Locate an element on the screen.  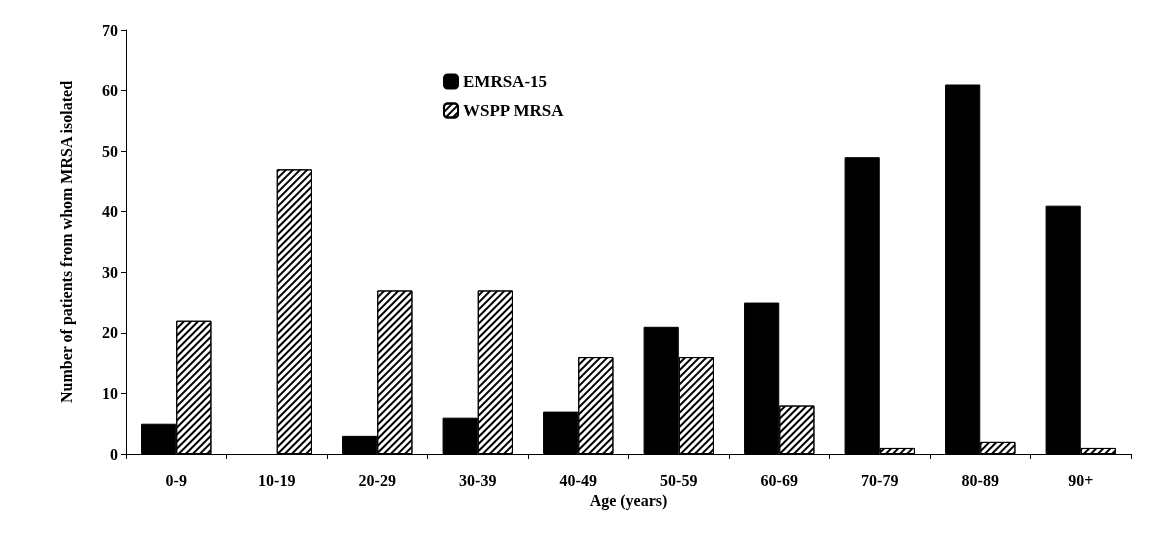
legend-label: WSPP MRSA is located at coordinates (514, 110).